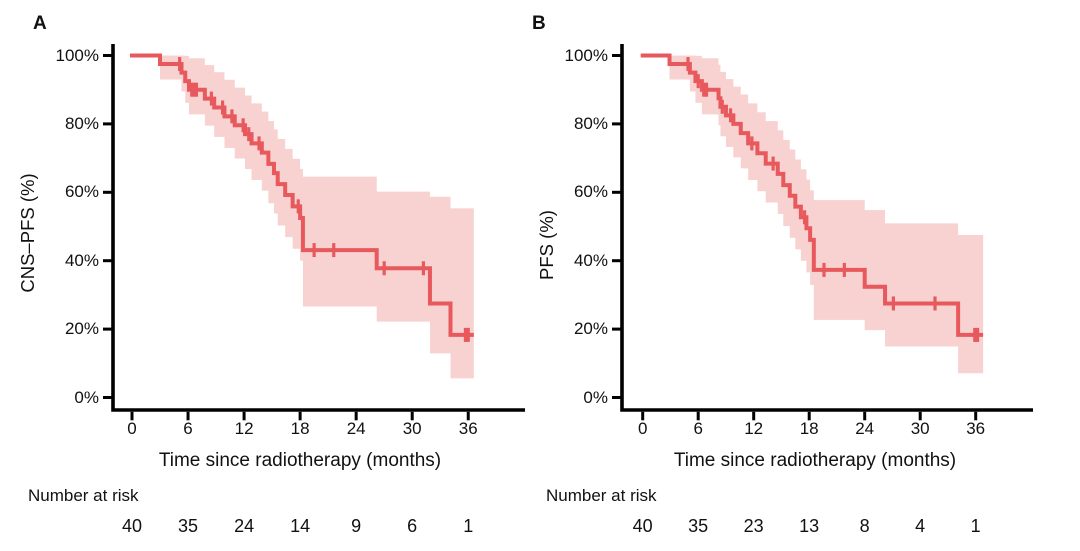 The width and height of the screenshot is (1080, 551). Describe the element at coordinates (809, 526) in the screenshot. I see `risk-count: 13` at that location.